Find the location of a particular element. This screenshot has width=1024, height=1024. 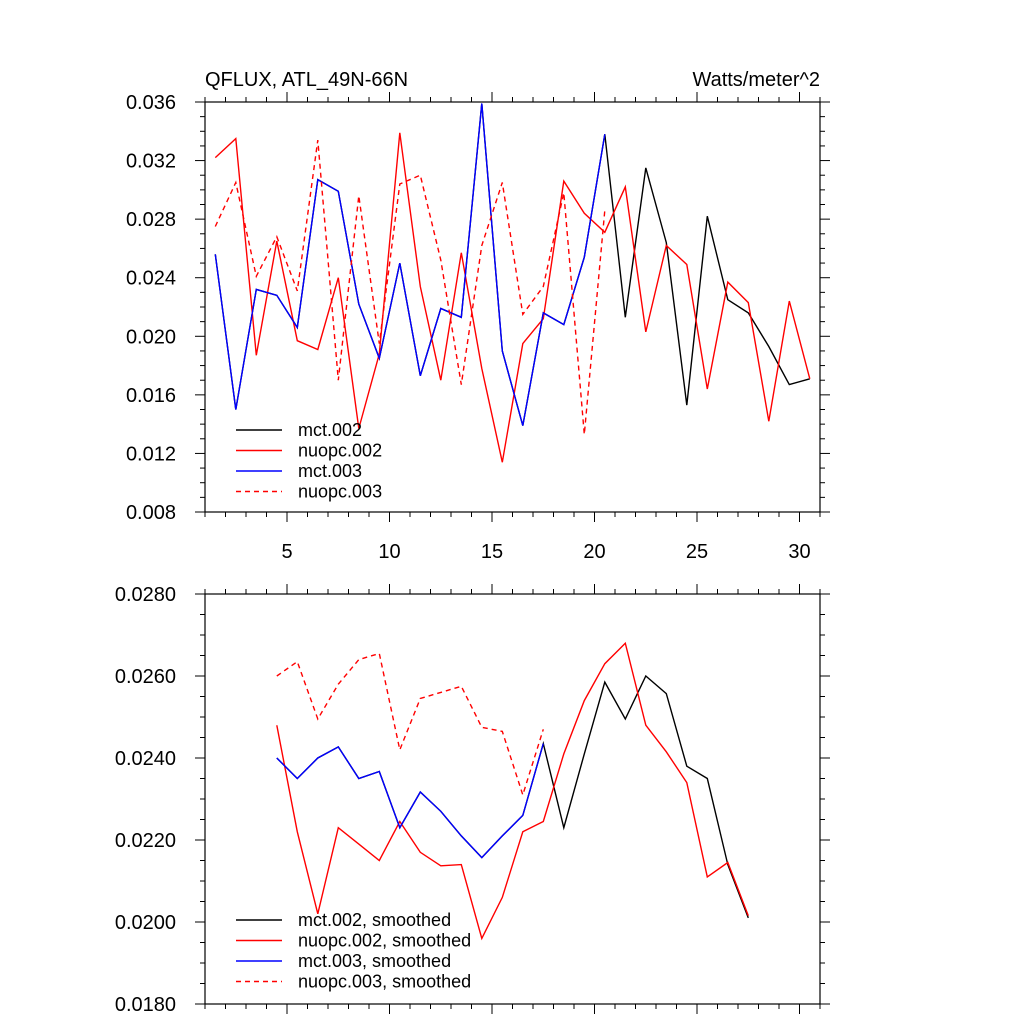

legend-label: mct.002 is located at coordinates (330, 430).